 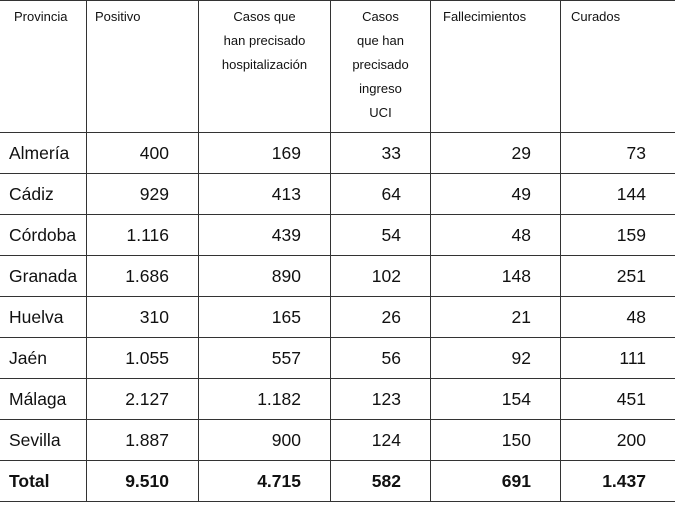 I want to click on header-line: UCI, so click(x=380, y=112).